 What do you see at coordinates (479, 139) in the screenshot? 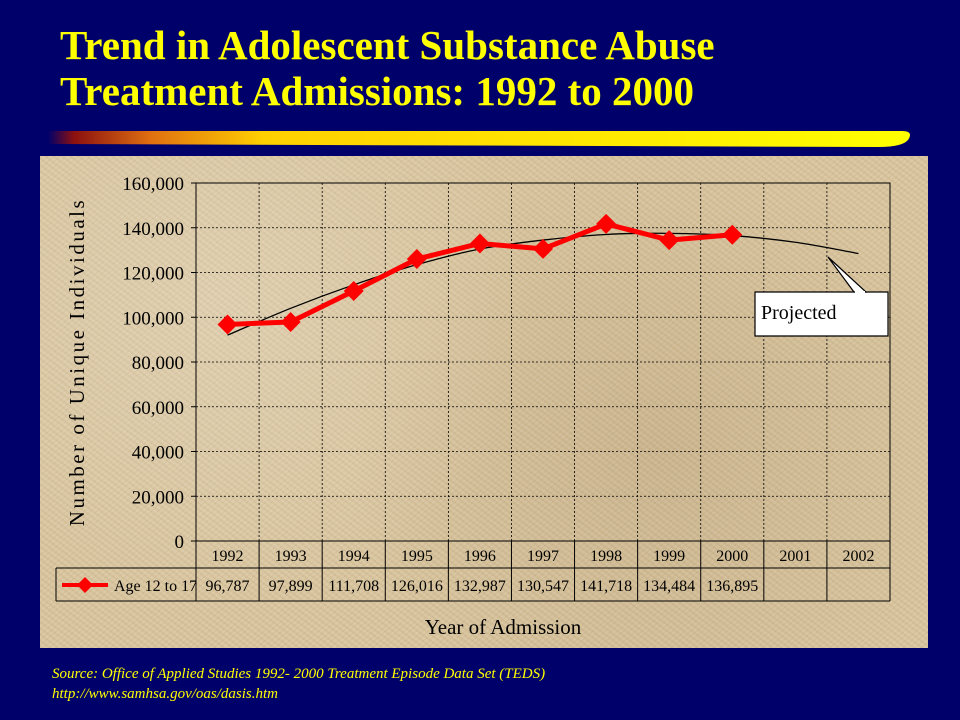
I see `title-divider` at bounding box center [479, 139].